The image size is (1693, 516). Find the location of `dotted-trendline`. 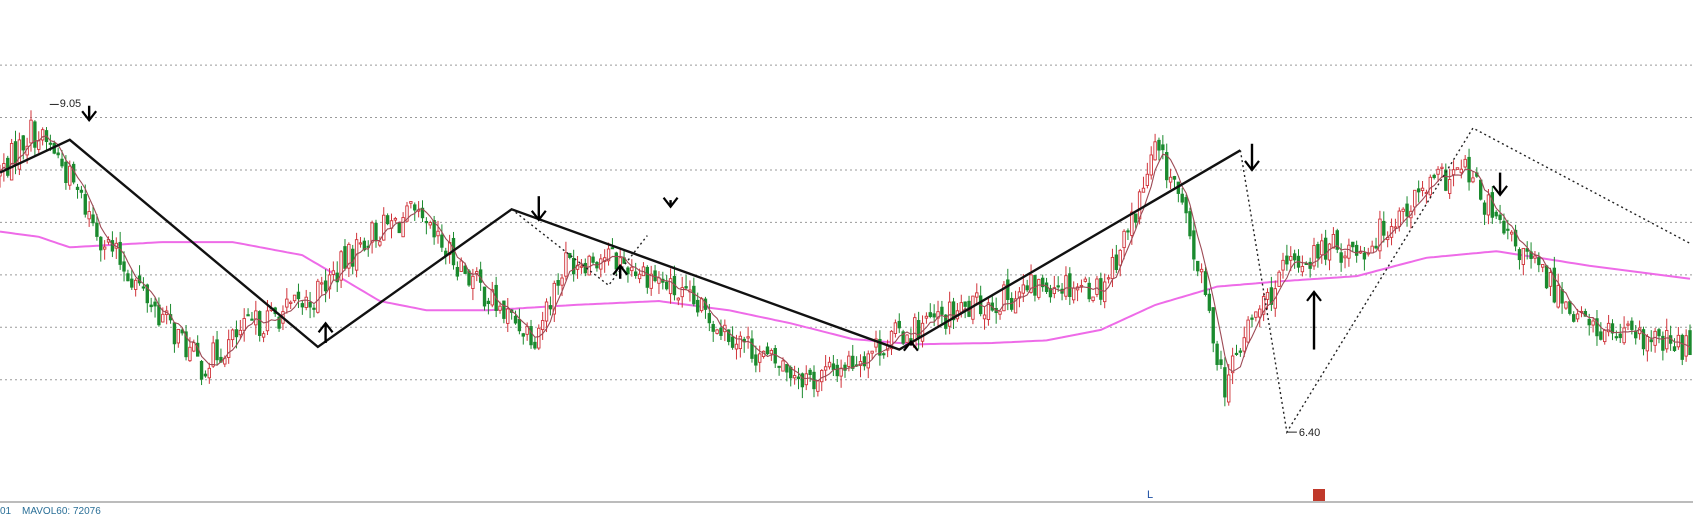

dotted-trendline is located at coordinates (579, 247).